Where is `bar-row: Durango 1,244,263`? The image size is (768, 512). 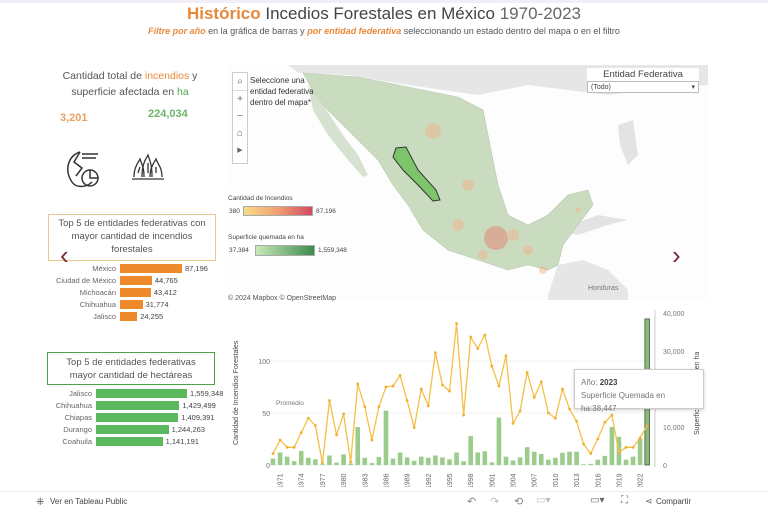
bar-row: Durango 1,244,263 is located at coordinates (105, 429).